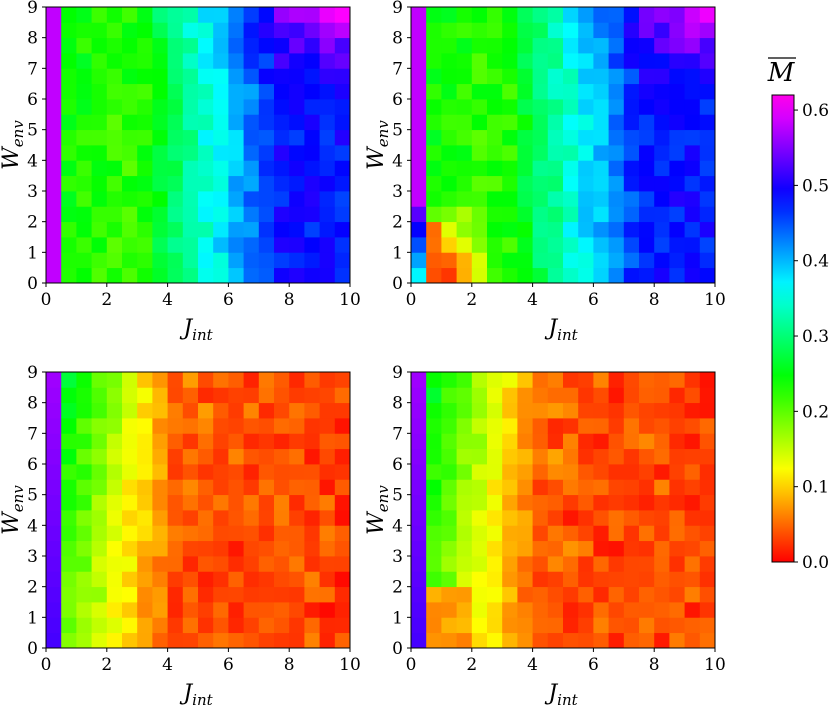 This screenshot has height=706, width=831. I want to click on x-tick-label: 2, so click(106, 665).